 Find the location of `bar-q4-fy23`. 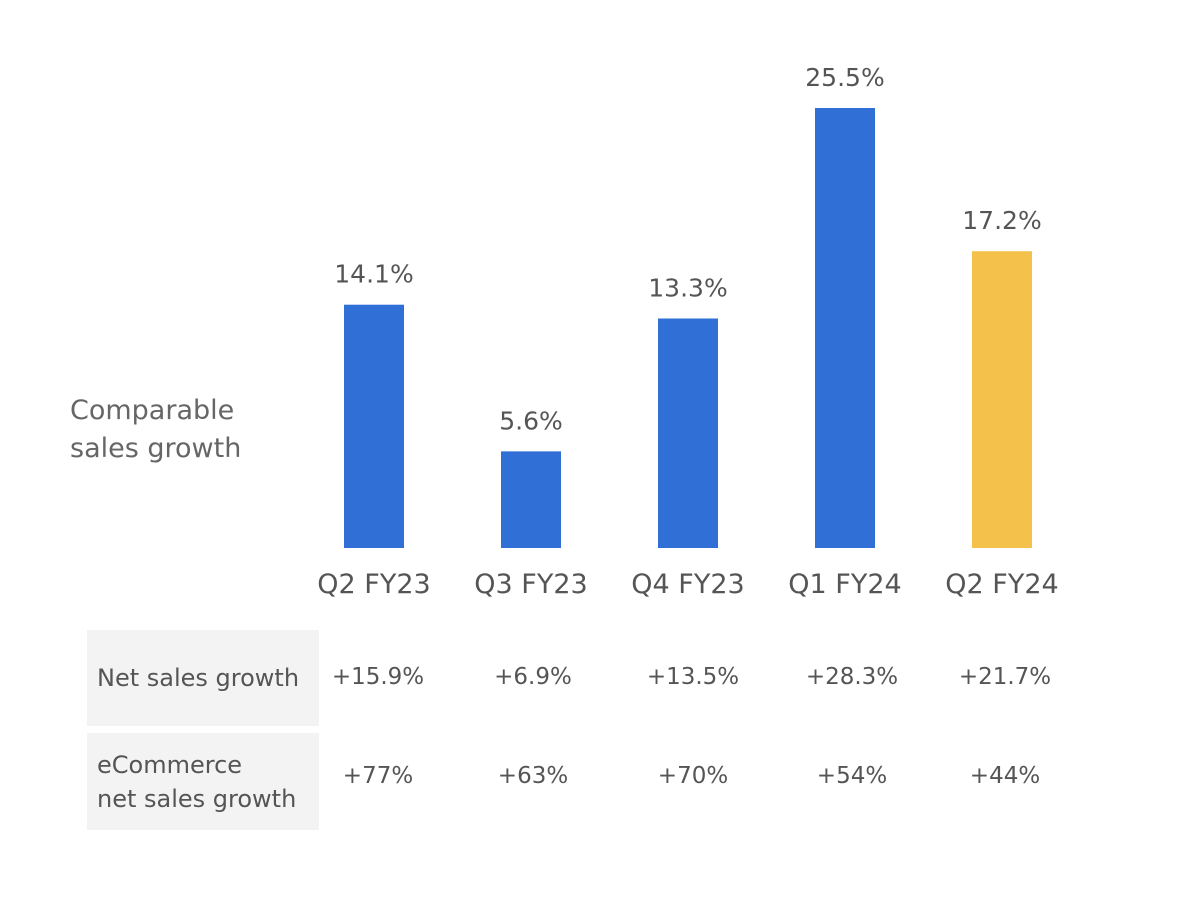

bar-q4-fy23 is located at coordinates (688, 433).